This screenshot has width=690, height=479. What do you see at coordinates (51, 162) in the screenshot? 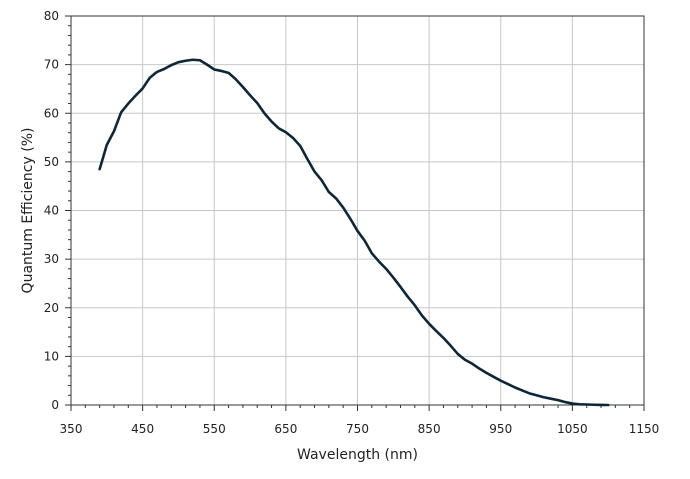
I see `y-tick-label: 50` at bounding box center [51, 162].